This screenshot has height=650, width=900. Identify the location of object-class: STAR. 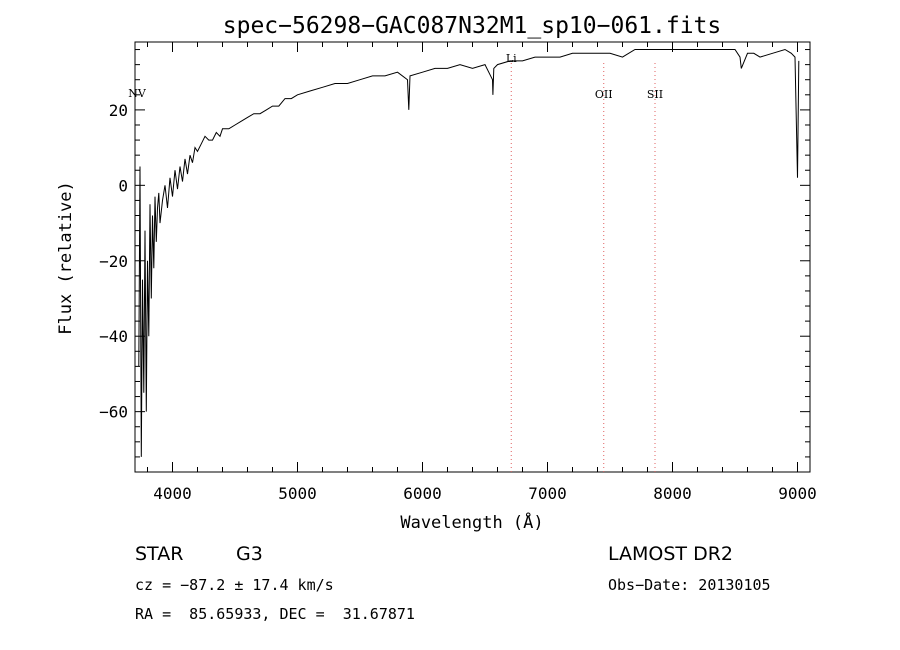
(159, 554).